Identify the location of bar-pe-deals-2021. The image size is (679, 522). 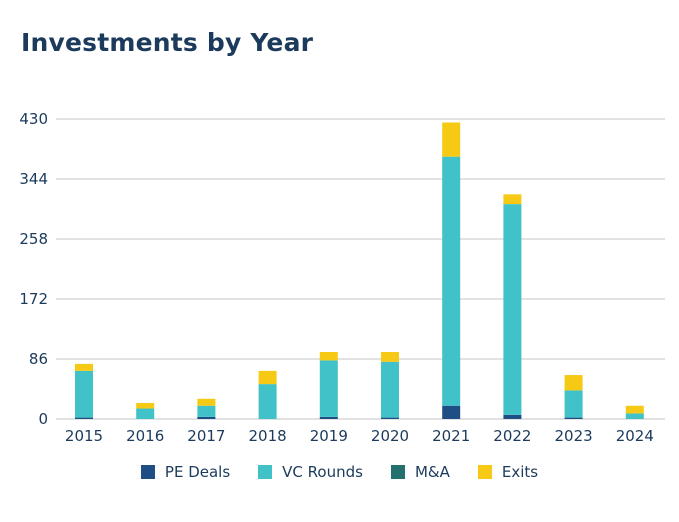
(451, 412).